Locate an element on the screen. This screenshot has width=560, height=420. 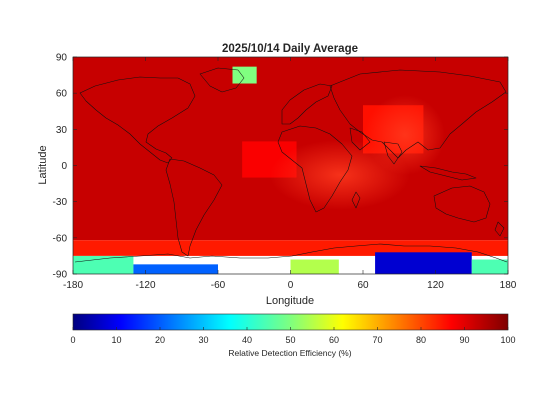
colorbar-tick-label: 20 is located at coordinates (160, 340).